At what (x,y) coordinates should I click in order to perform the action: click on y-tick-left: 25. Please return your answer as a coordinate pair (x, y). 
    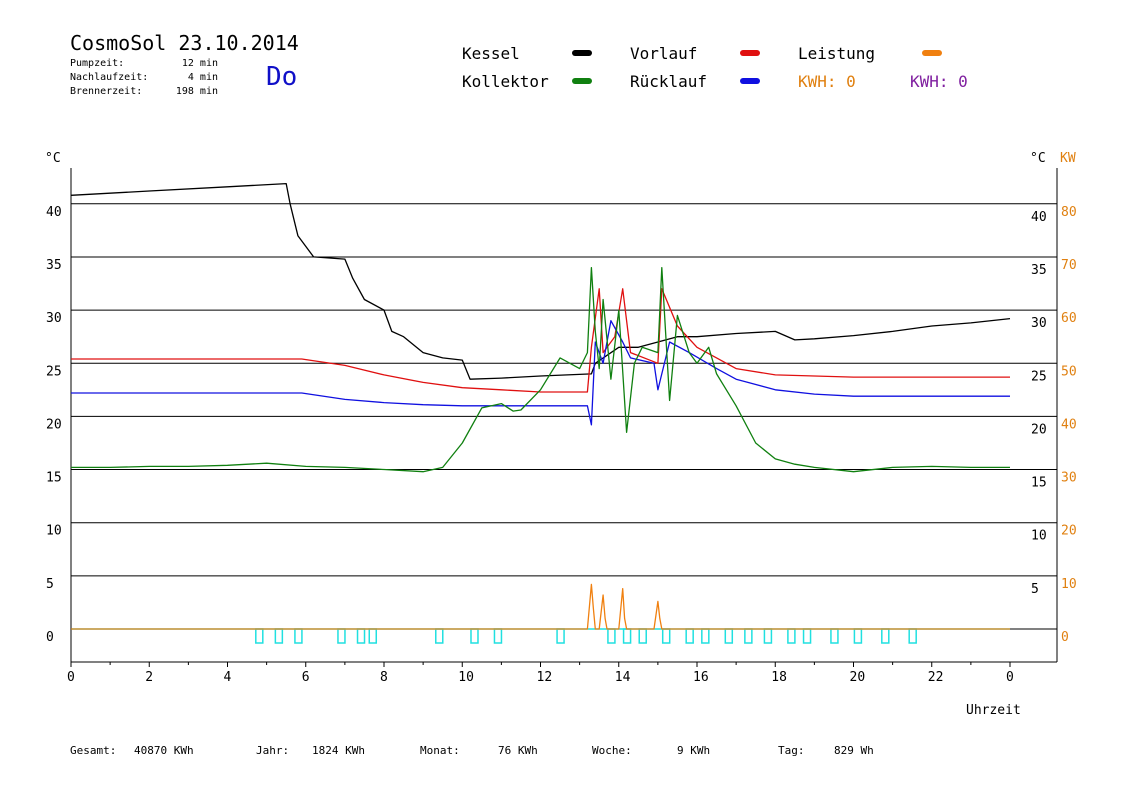
    Looking at the image, I should click on (54, 371).